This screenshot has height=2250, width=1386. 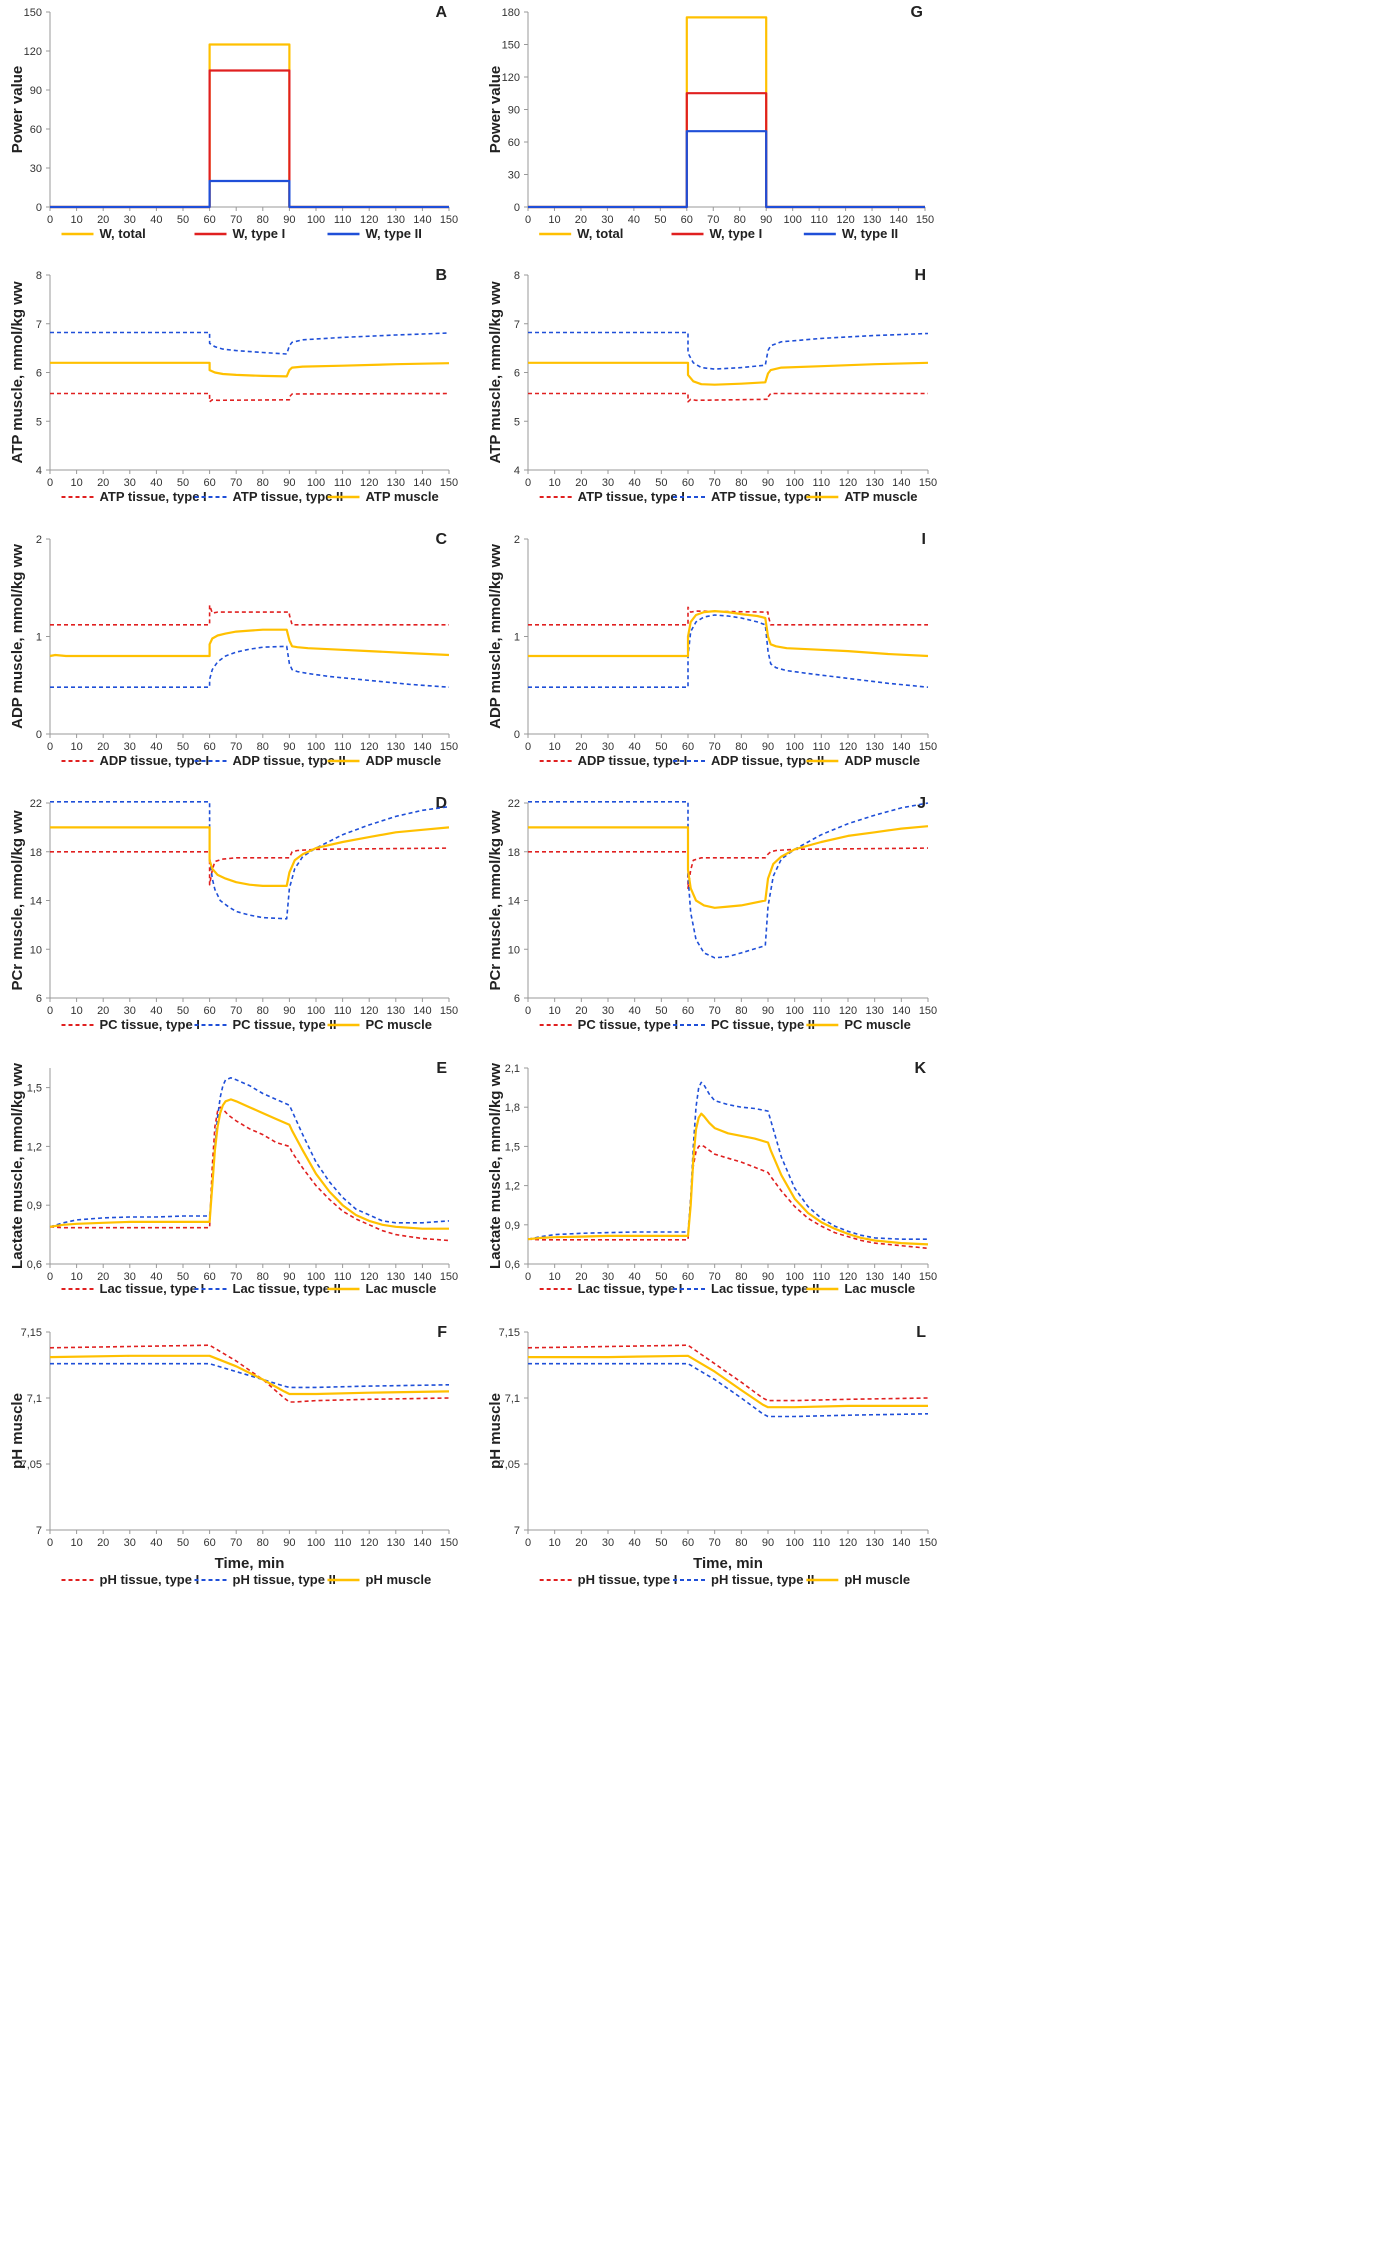 I want to click on y-tick-label: 60, so click(x=514, y=143).